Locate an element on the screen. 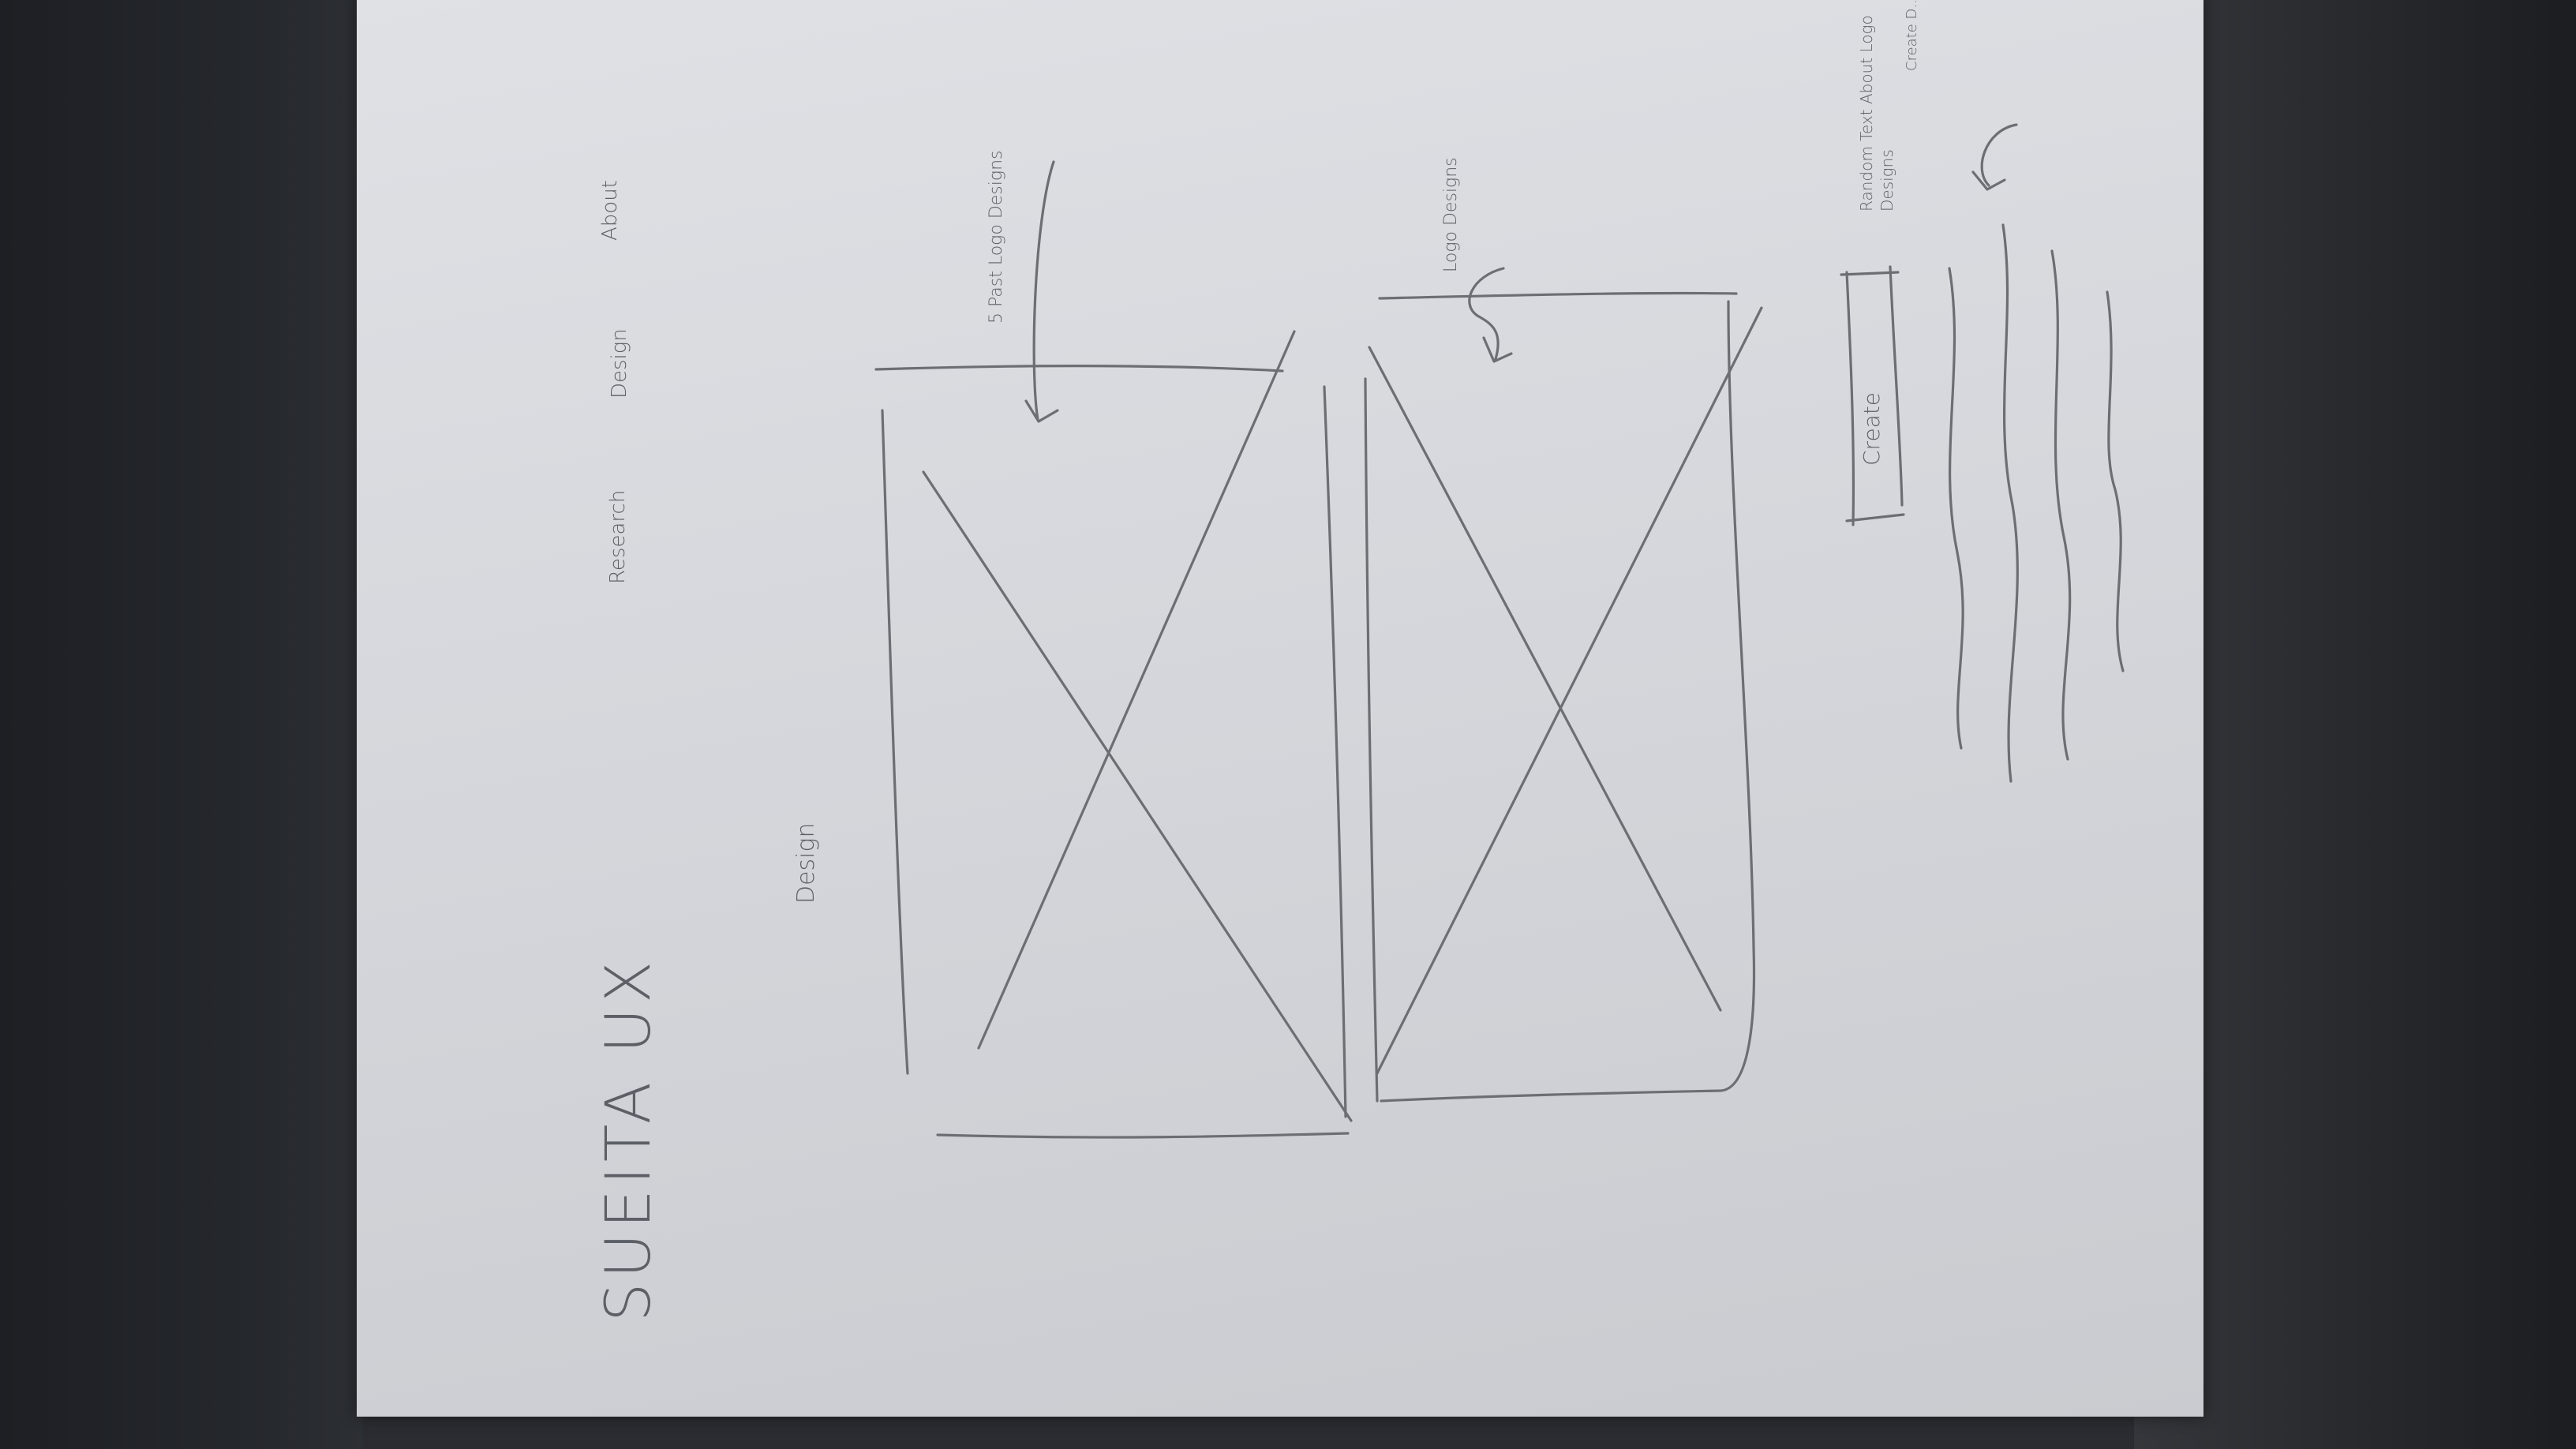 The image size is (2576, 1449). section-heading: Design is located at coordinates (806, 863).